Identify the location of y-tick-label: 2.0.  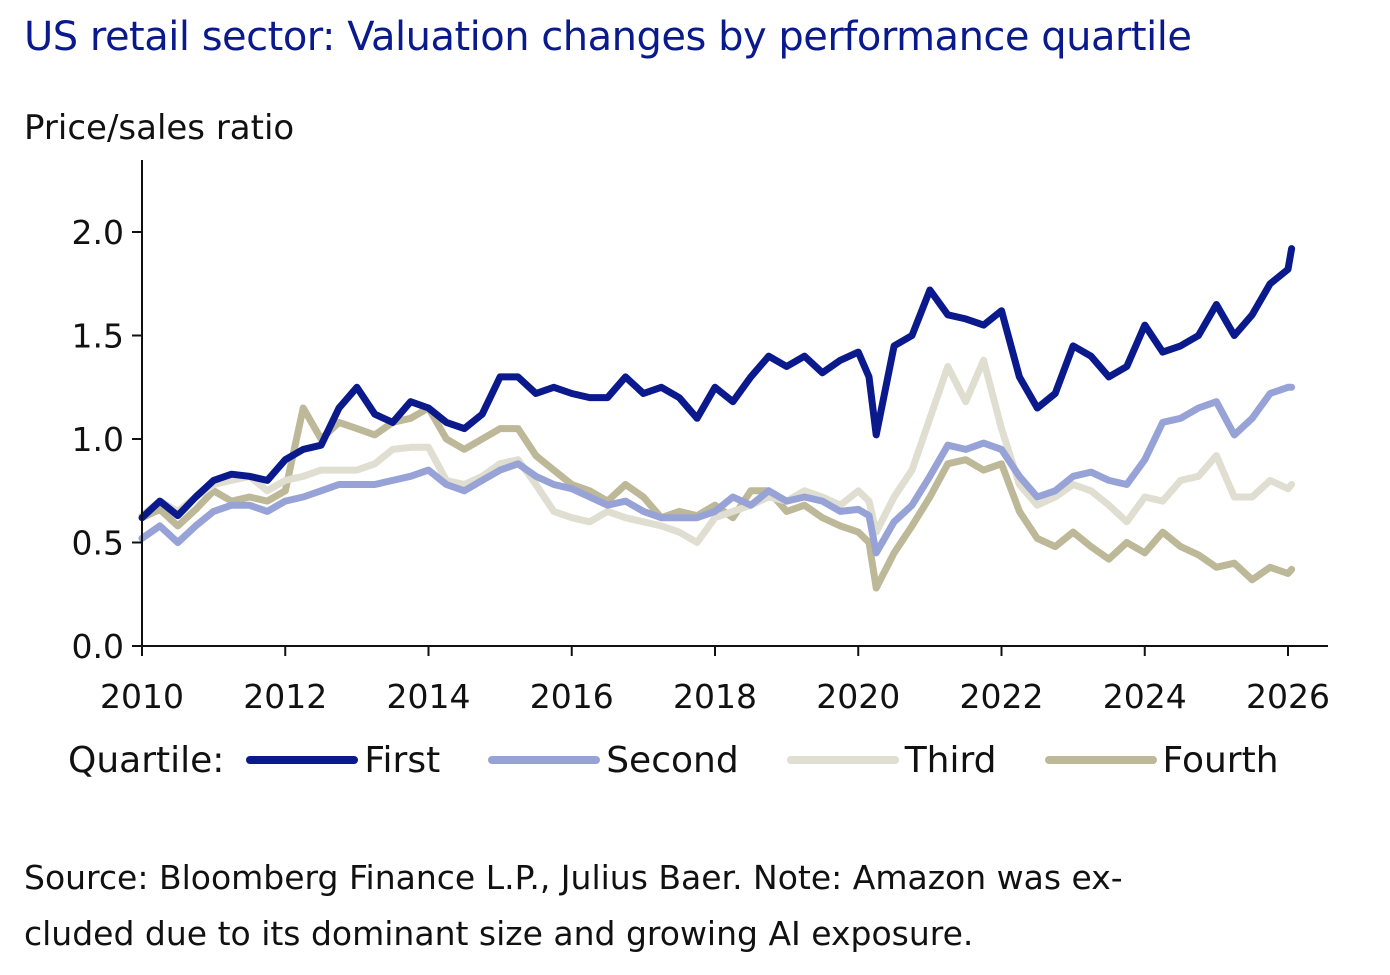
(98, 232).